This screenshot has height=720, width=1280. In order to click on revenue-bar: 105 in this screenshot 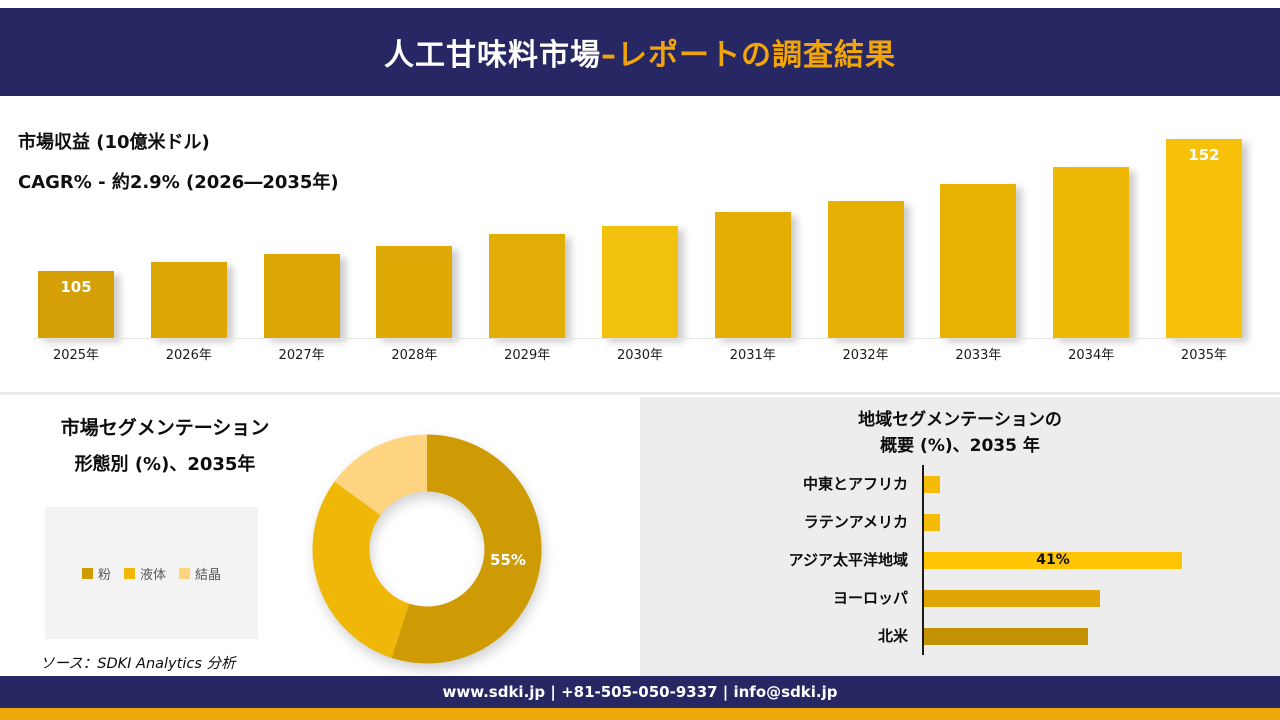, I will do `click(76, 304)`.